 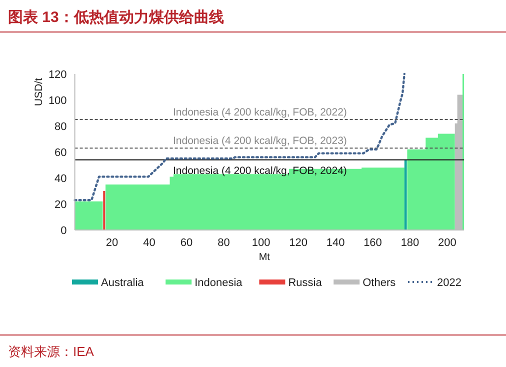 What do you see at coordinates (298, 243) in the screenshot?
I see `x-tick-label: 120` at bounding box center [298, 243].